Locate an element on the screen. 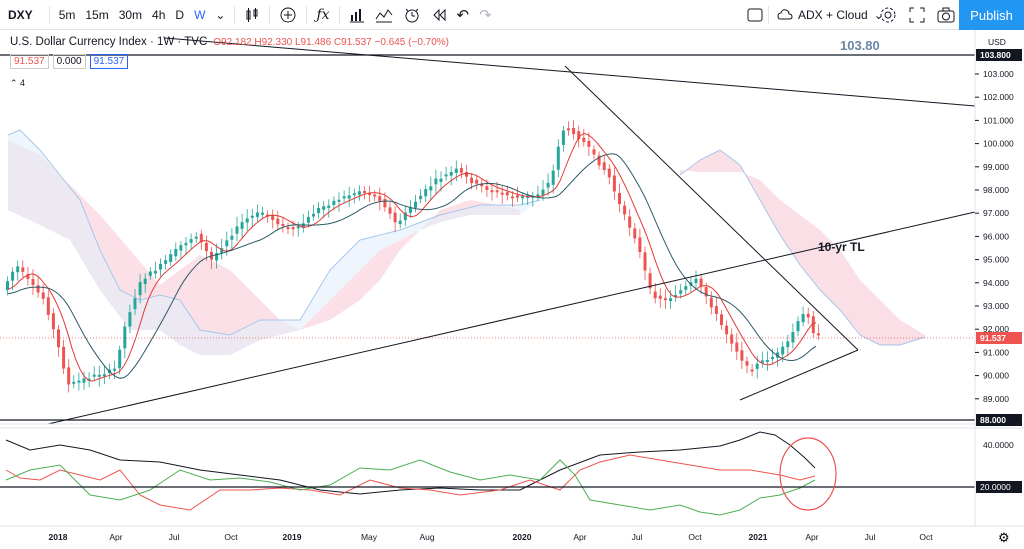  interval-d: D is located at coordinates (180, 14).